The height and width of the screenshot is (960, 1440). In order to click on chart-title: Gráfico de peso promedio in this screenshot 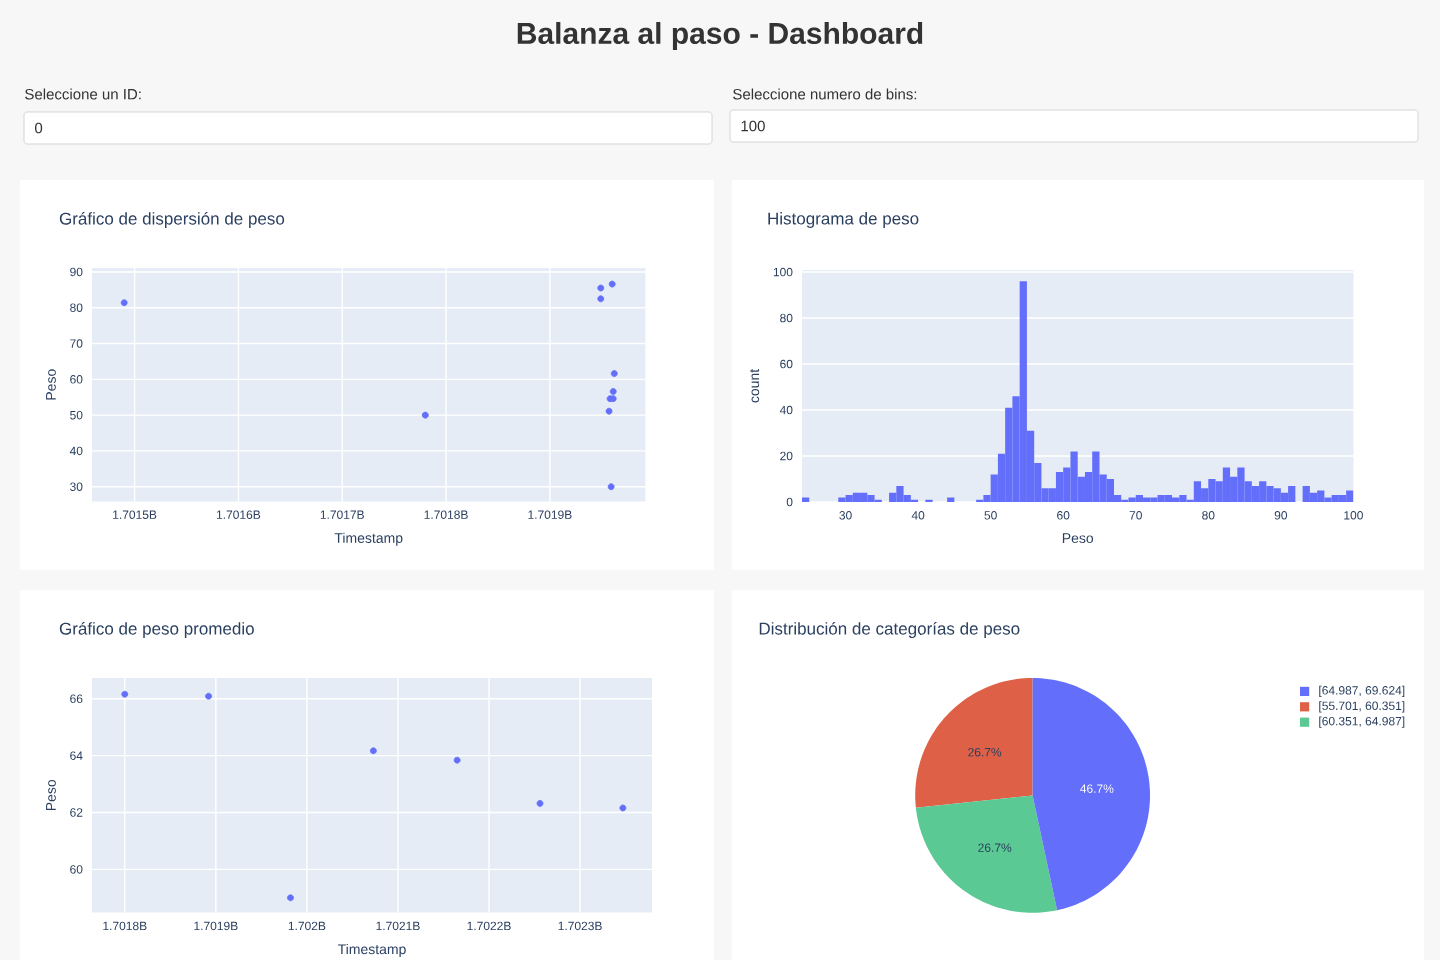, I will do `click(156, 630)`.